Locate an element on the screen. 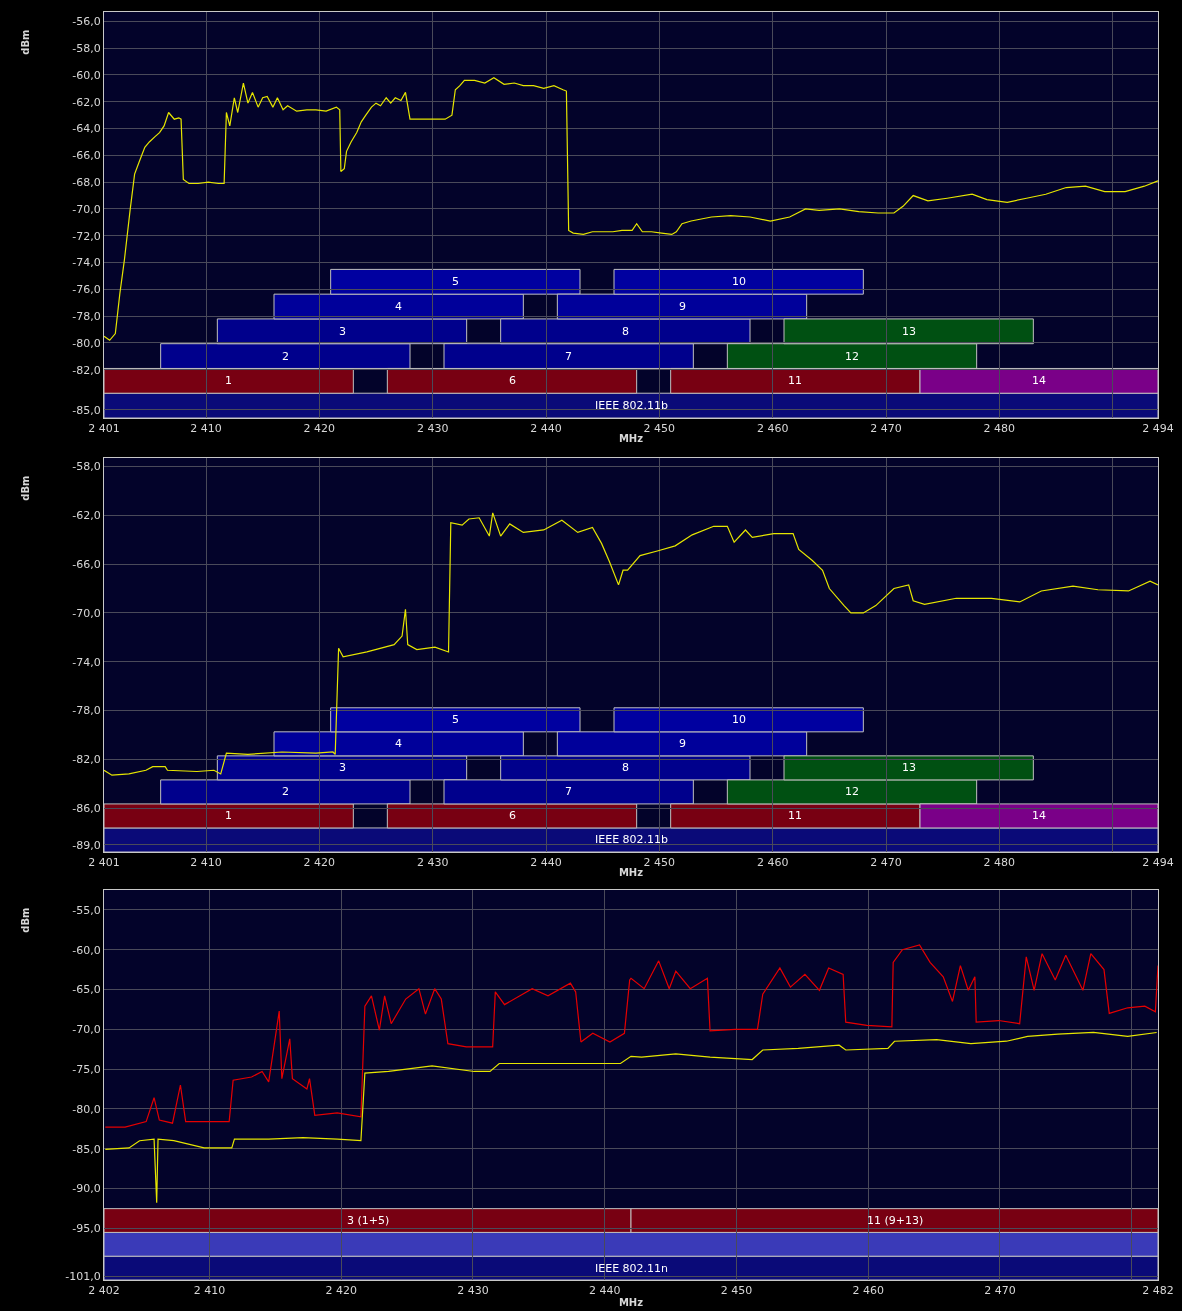 The width and height of the screenshot is (1182, 1311). y-tick-label: -101,0 is located at coordinates (83, 1276).